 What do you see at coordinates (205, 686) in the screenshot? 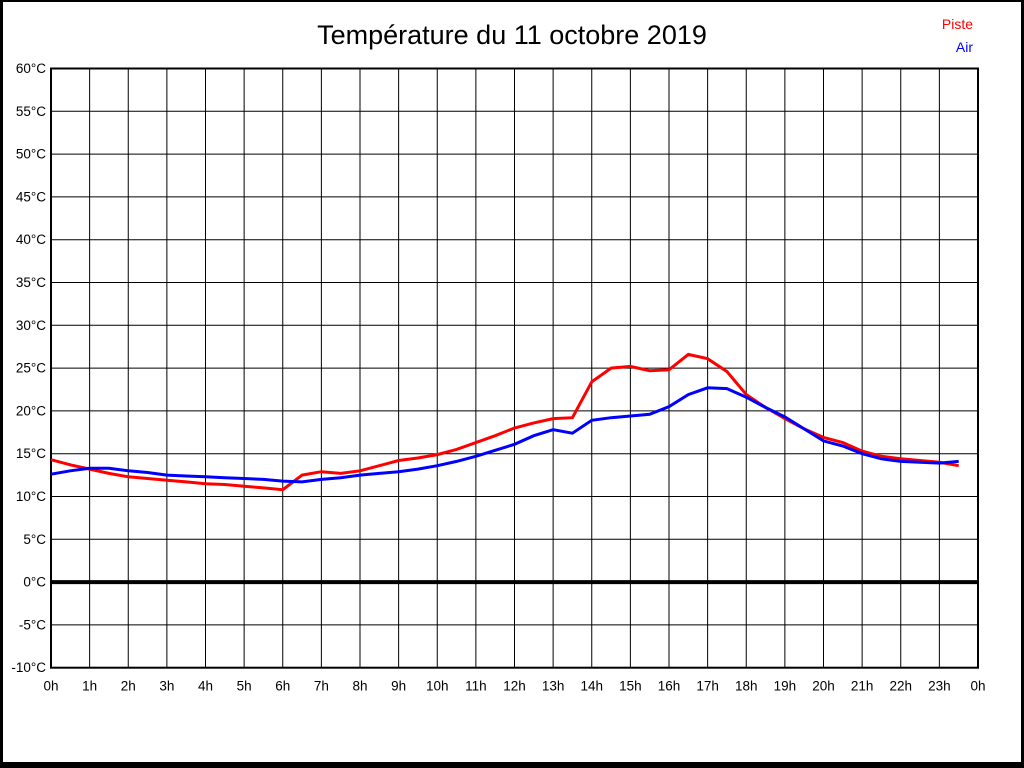
I see `svg-text: 4h` at bounding box center [205, 686].